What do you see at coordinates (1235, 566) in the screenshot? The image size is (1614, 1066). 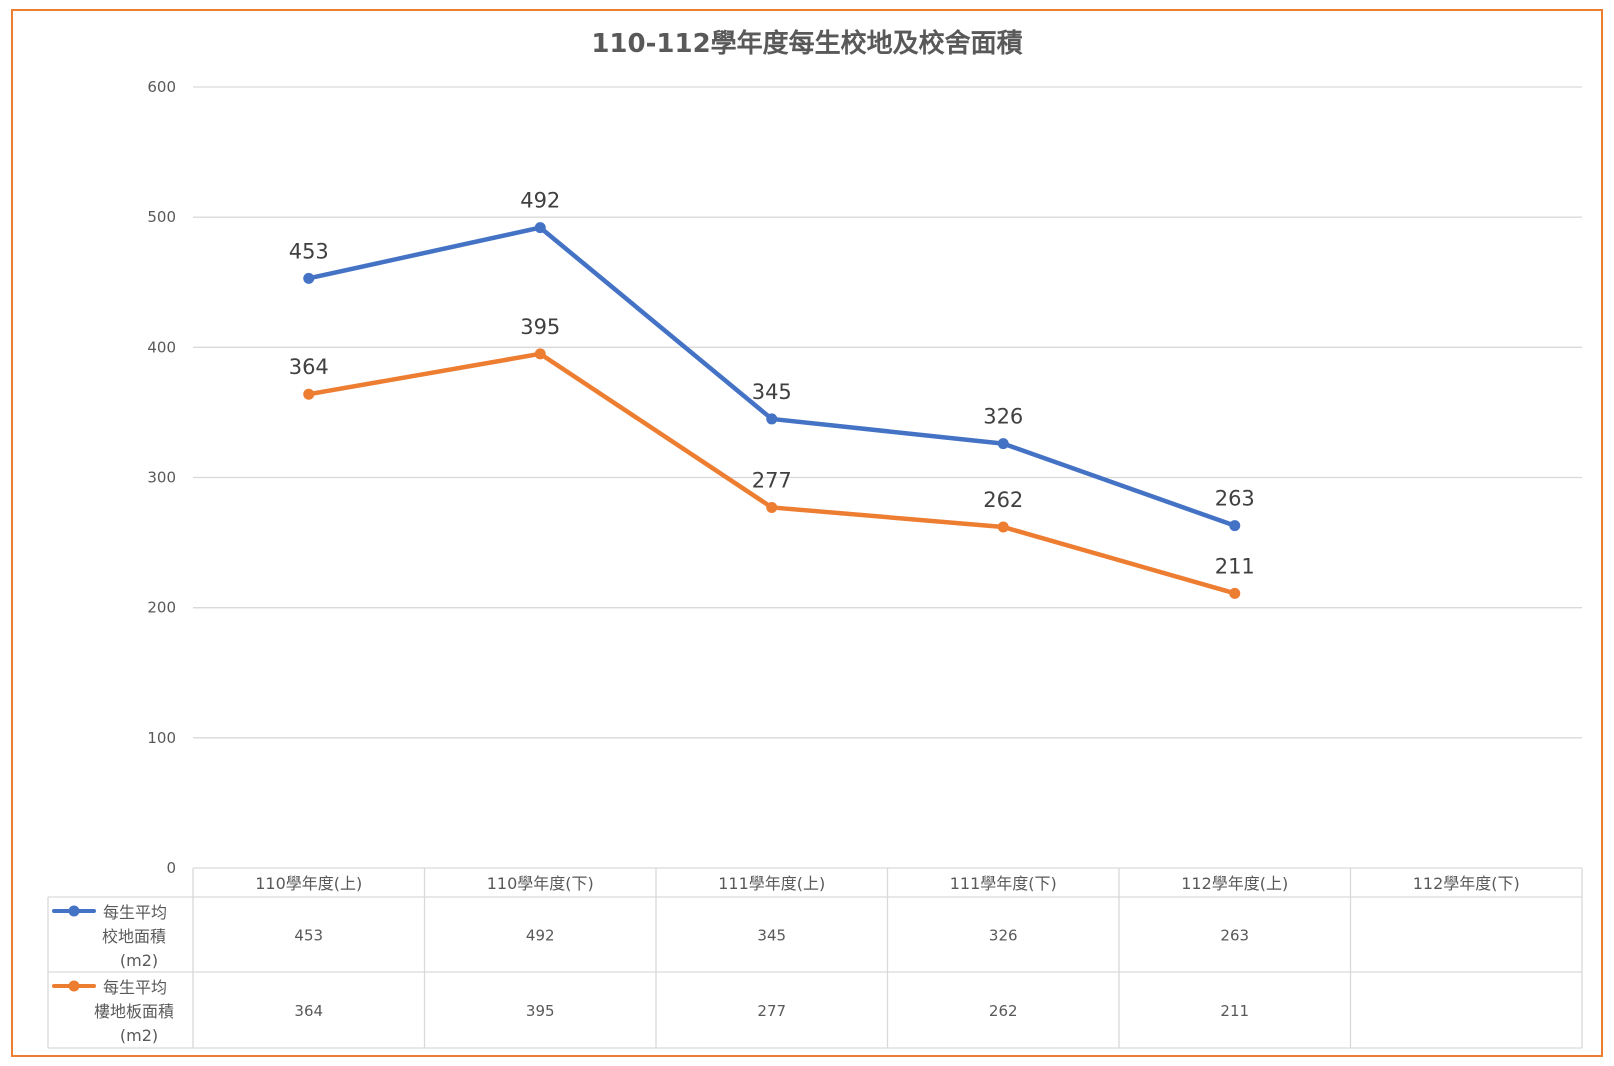 I see `data-label: 211` at bounding box center [1235, 566].